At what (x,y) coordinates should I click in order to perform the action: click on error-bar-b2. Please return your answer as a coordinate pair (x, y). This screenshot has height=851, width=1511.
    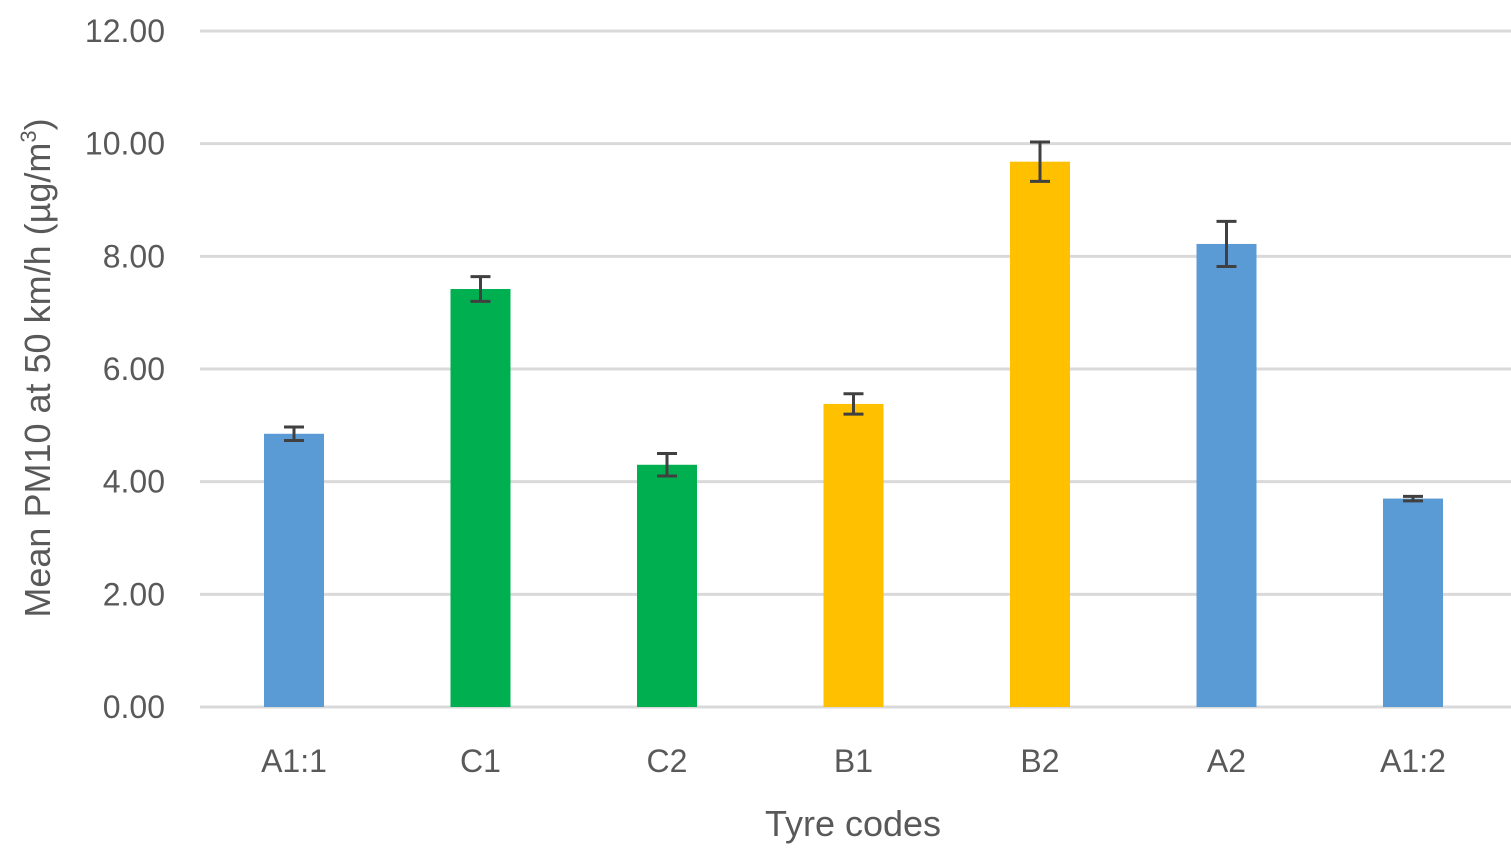
    Looking at the image, I should click on (1040, 161).